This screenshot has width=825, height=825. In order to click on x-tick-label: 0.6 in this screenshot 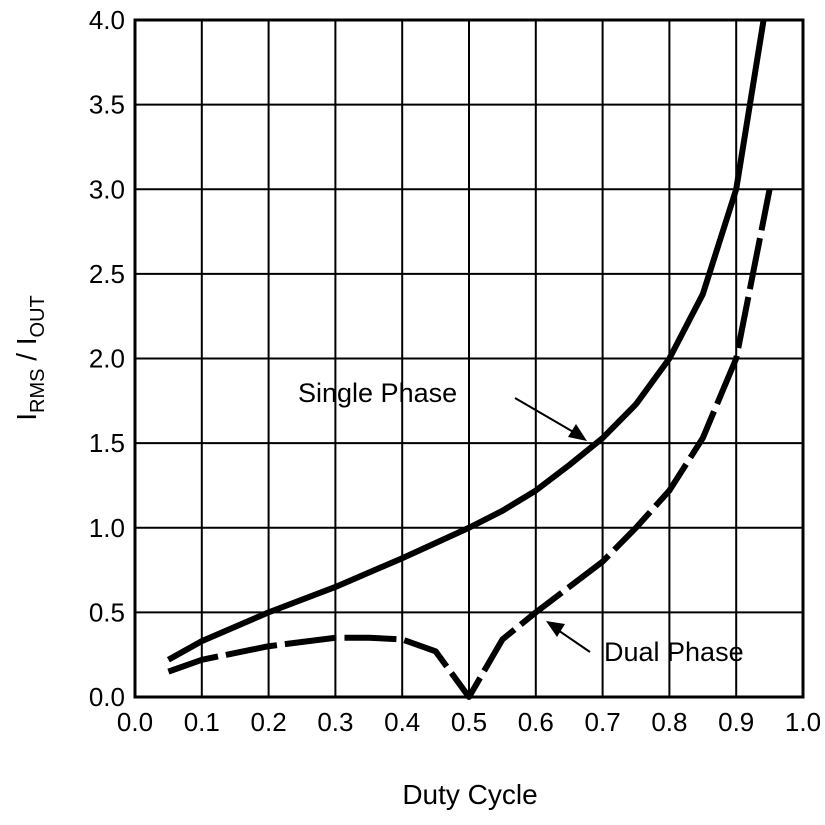, I will do `click(536, 722)`.